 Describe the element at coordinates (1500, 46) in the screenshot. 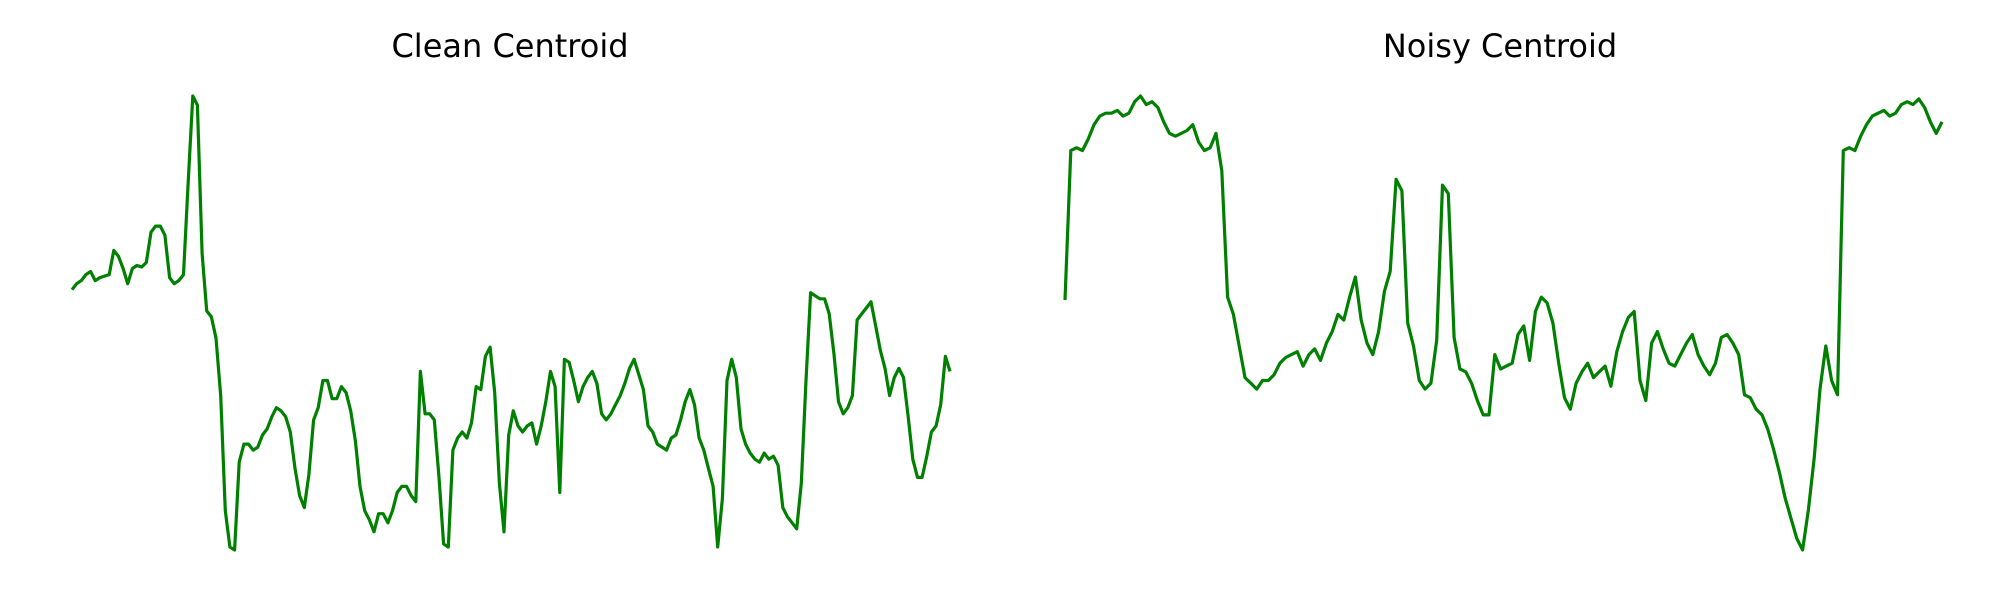

I see `chart-title-noisy: Noisy Centroid` at that location.